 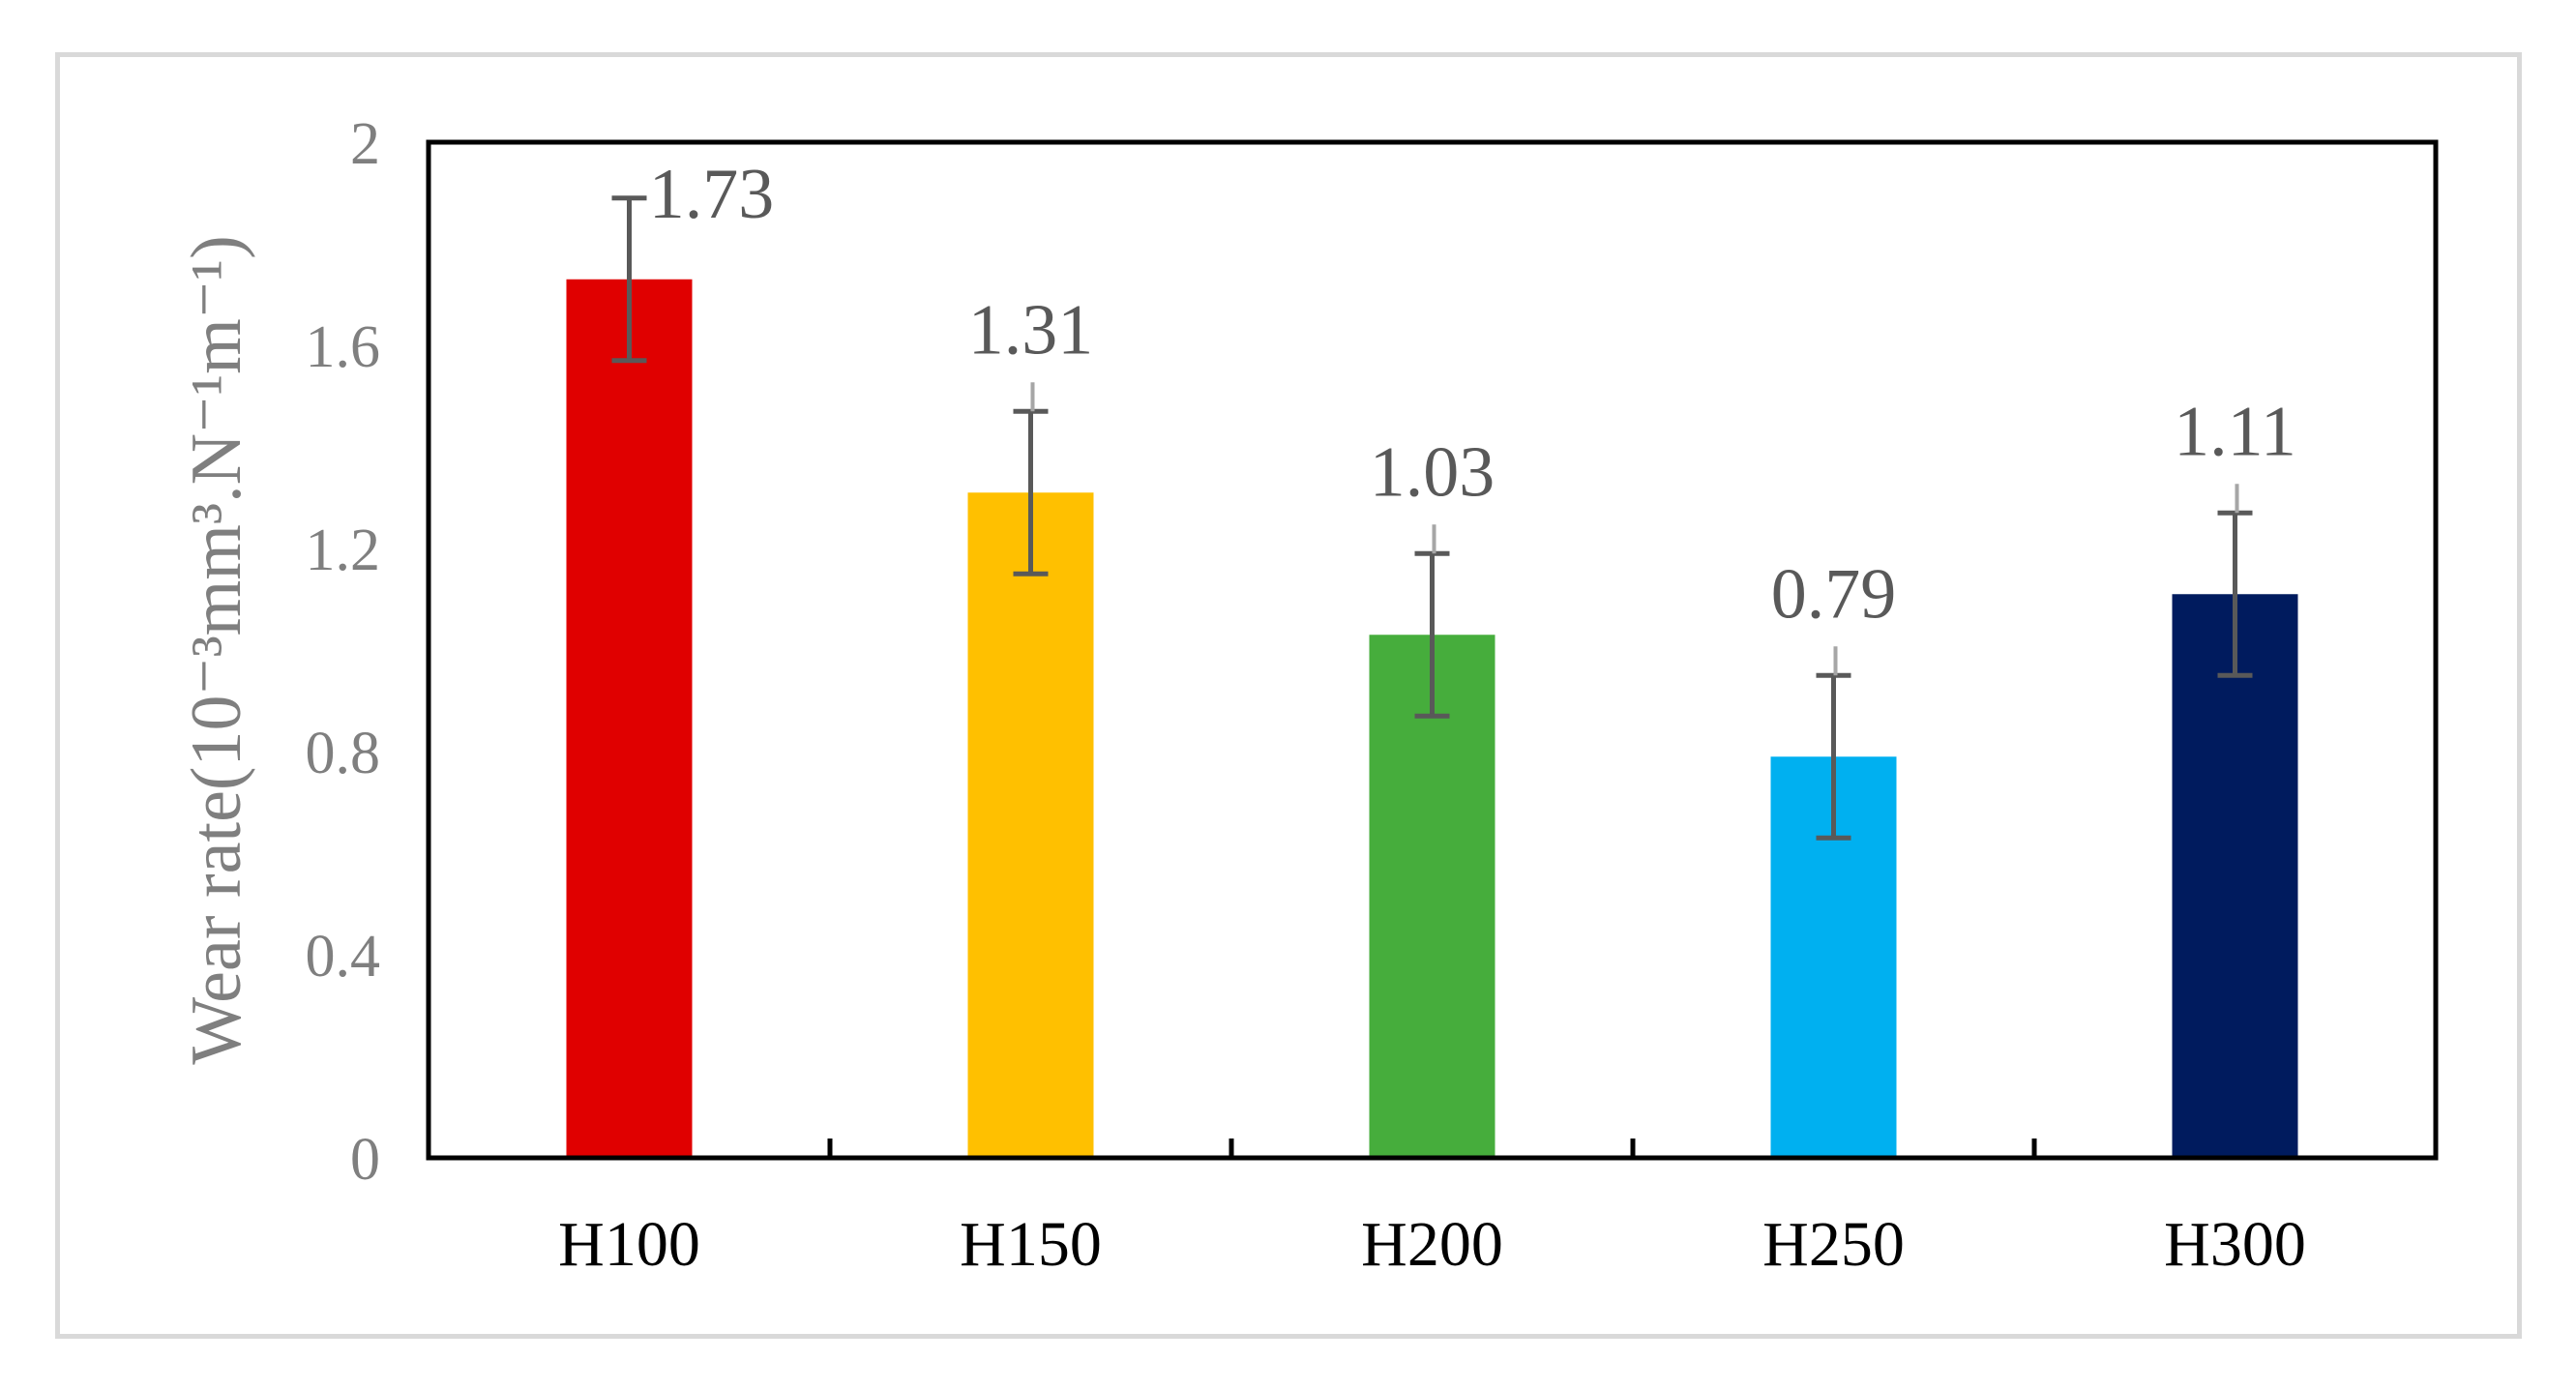 I want to click on y-axis-title: Wear rate(10⁻³mm³.N⁻¹m⁻¹), so click(x=217, y=649).